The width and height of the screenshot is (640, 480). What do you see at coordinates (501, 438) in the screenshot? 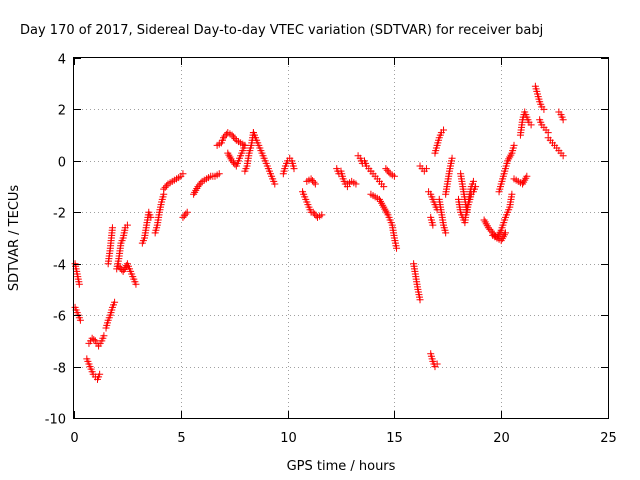
I see `x-tick-label: 20` at bounding box center [501, 438].